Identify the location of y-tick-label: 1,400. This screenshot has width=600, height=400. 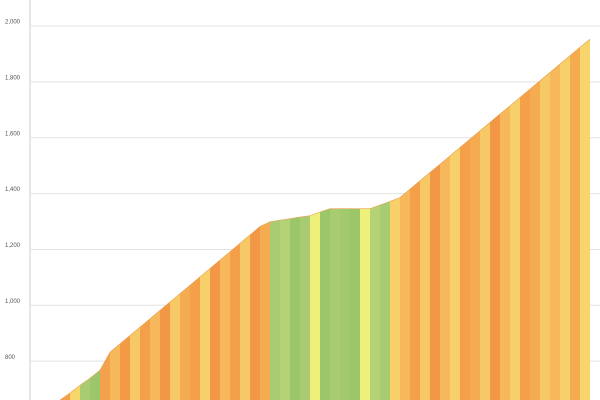
(13, 190).